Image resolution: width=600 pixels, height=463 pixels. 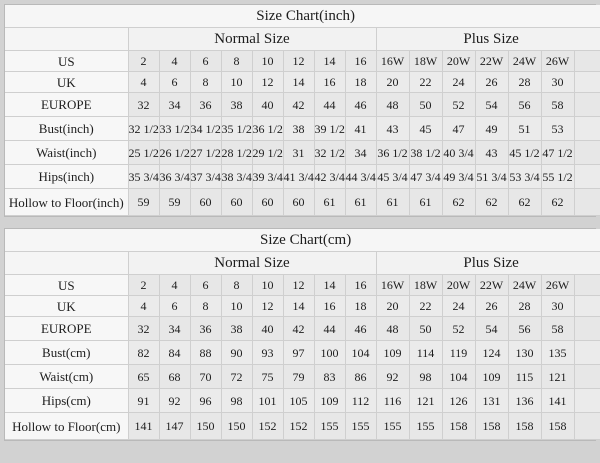 What do you see at coordinates (458, 400) in the screenshot?
I see `cell: 126` at bounding box center [458, 400].